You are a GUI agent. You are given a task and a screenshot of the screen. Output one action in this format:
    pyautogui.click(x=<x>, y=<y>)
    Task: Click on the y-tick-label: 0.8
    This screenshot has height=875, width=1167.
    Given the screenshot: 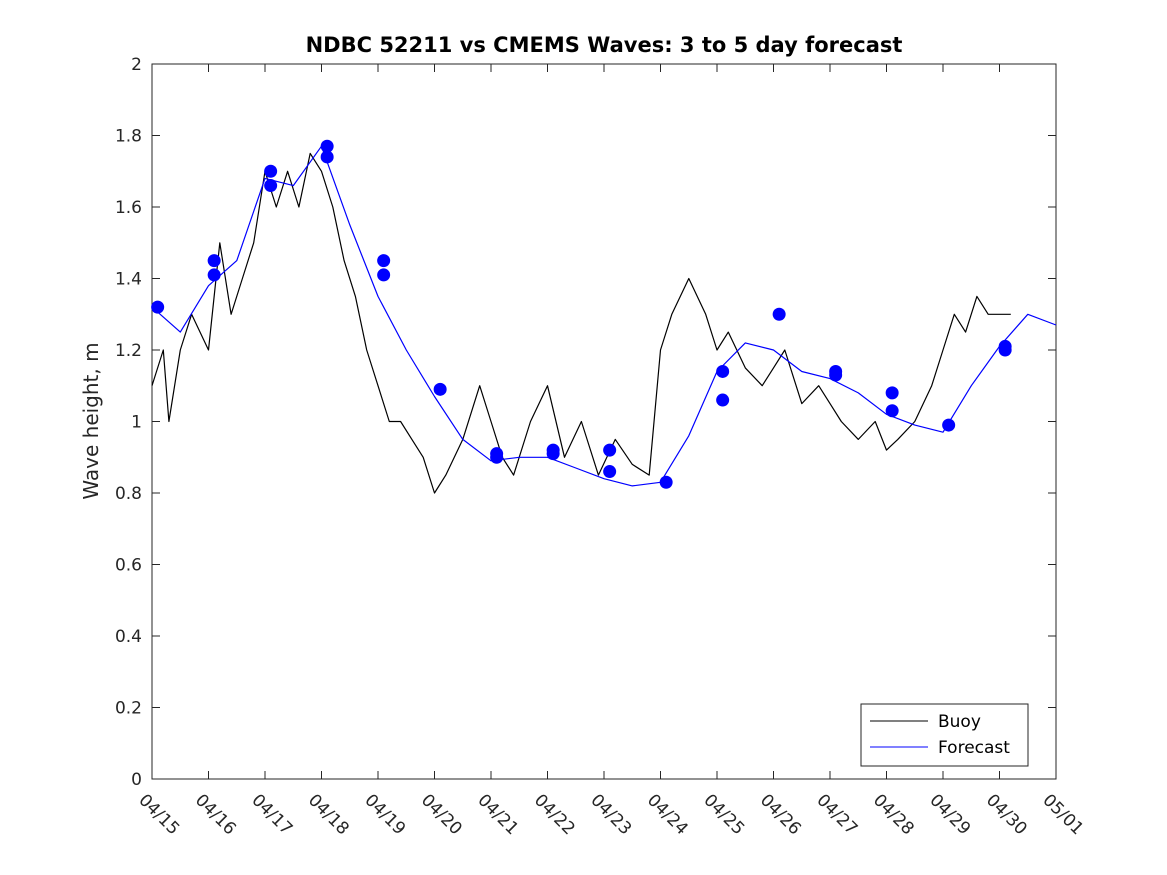 What is the action you would take?
    pyautogui.click(x=128, y=494)
    